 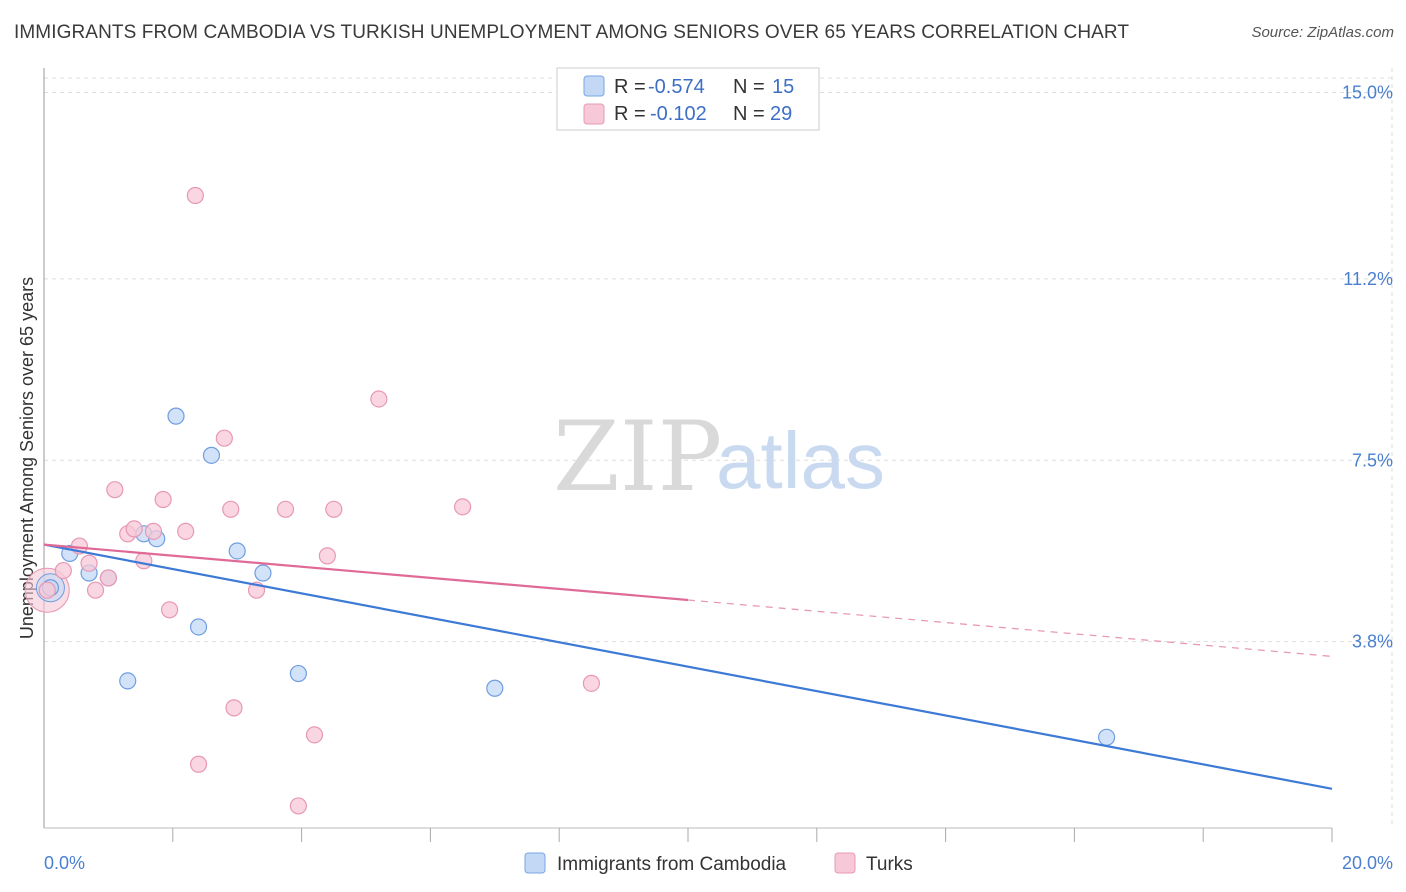 What do you see at coordinates (889, 864) in the screenshot?
I see `legend-turks-label: Turks` at bounding box center [889, 864].